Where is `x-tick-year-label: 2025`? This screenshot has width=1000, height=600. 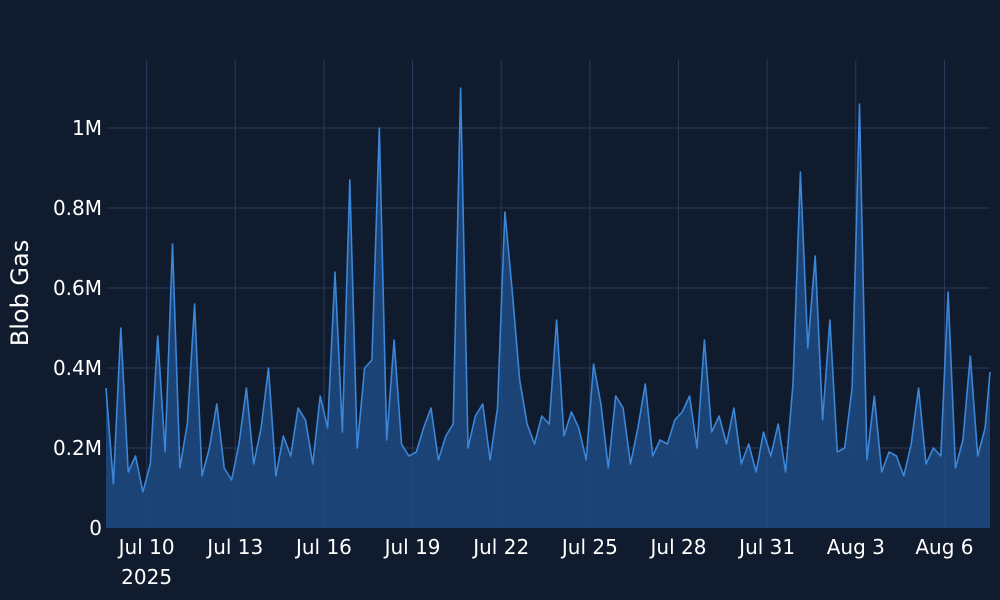 x-tick-year-label: 2025 is located at coordinates (146, 577).